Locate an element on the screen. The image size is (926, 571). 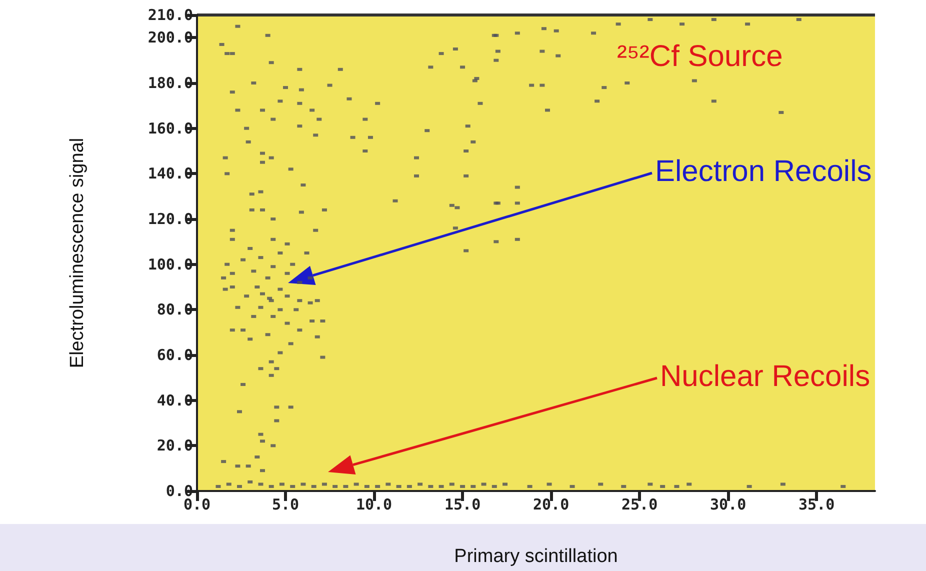
y-tick-label: 200.0 is located at coordinates (170, 37).